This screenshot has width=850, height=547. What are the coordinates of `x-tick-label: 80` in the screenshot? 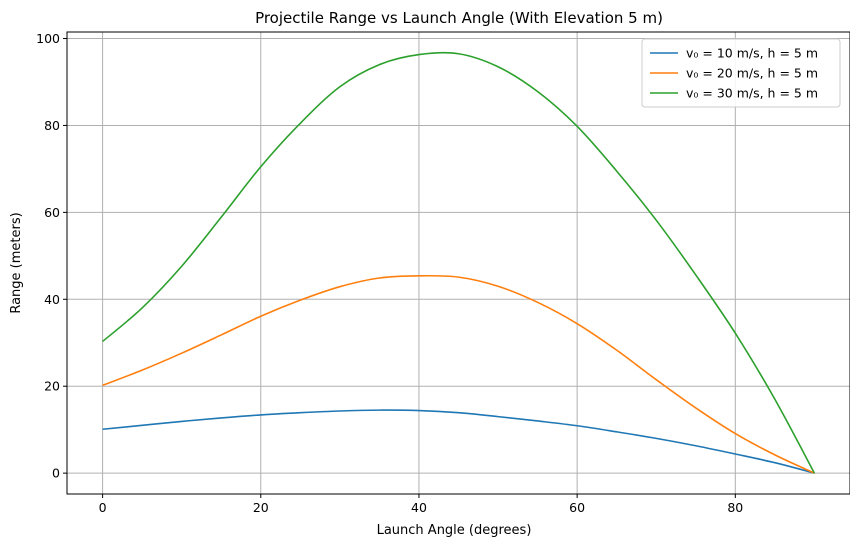 It's located at (735, 507).